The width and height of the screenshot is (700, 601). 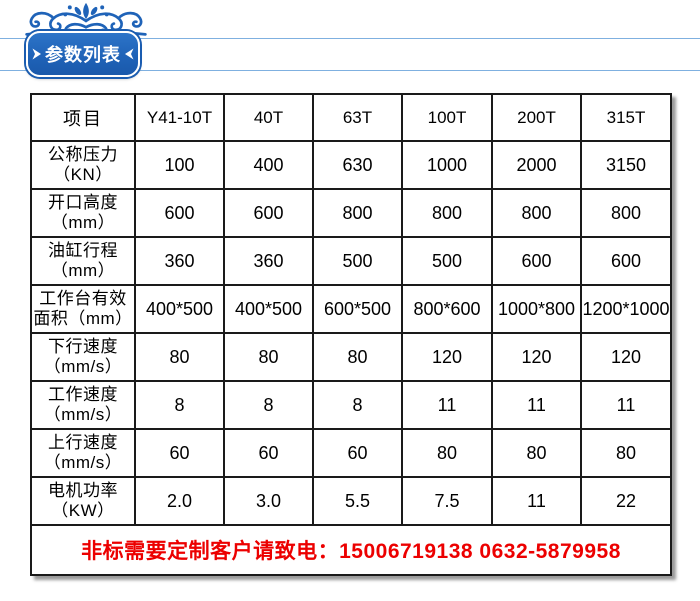 I want to click on row-label: 上行速度, so click(x=83, y=442).